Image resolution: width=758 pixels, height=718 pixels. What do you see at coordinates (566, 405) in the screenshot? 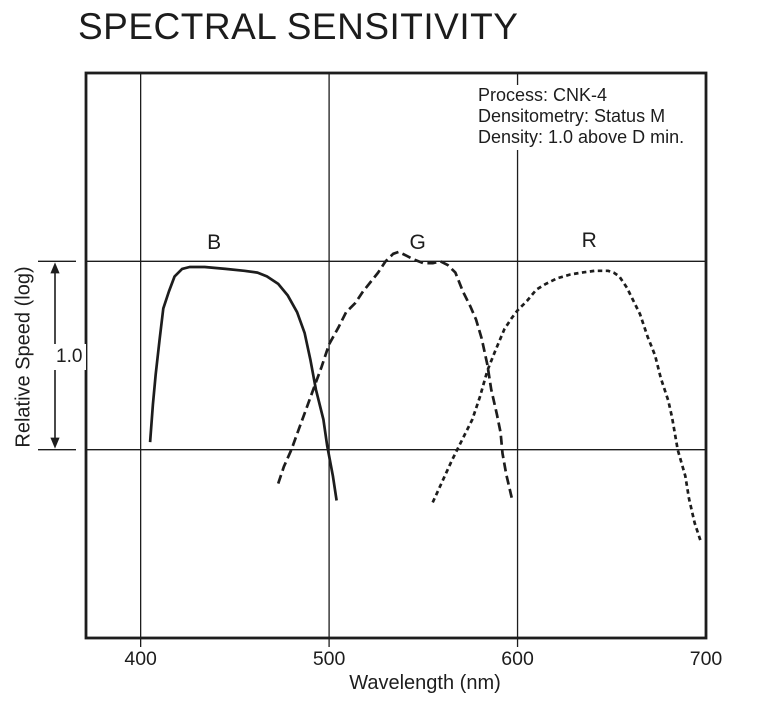
I see `curve-r` at bounding box center [566, 405].